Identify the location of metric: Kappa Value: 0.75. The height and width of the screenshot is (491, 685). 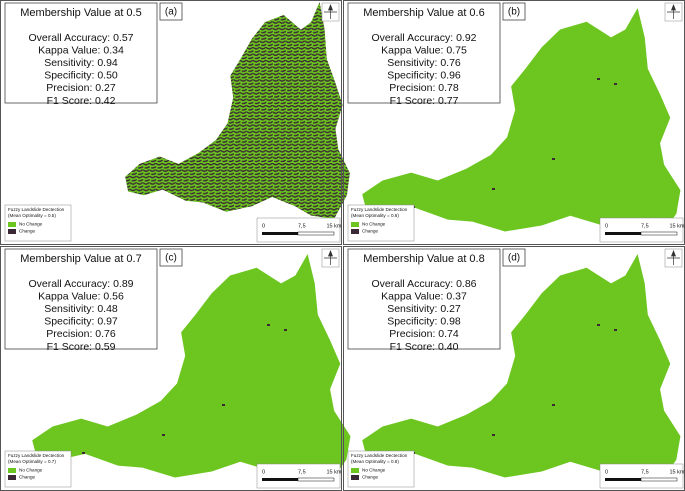
(424, 50).